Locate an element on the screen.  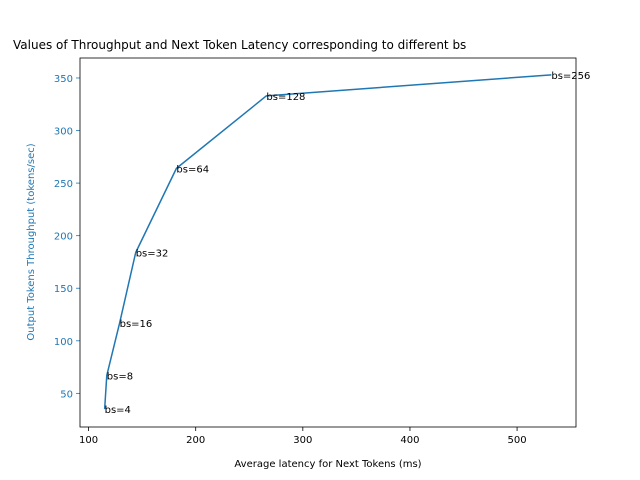
x-tick-label: 300 is located at coordinates (302, 440).